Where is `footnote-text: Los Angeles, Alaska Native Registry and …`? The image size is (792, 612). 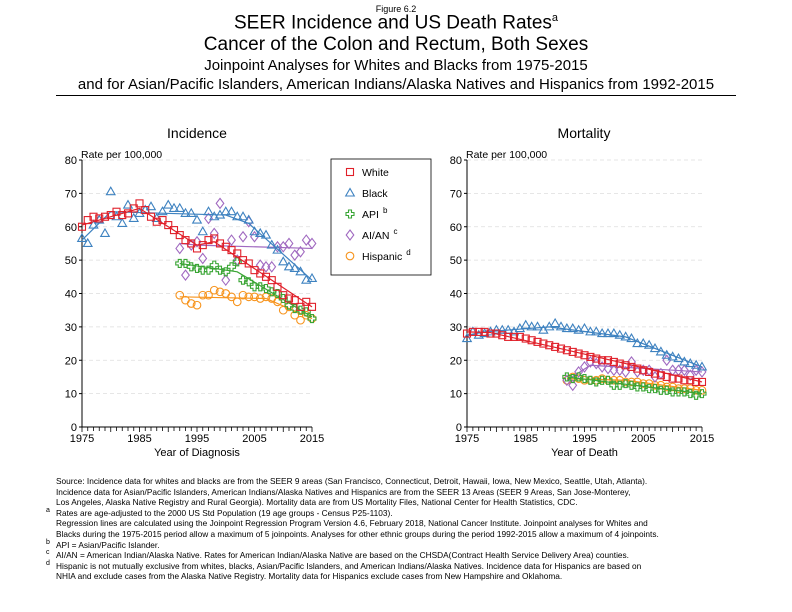
footnote-text: Los Angeles, Alaska Native Registry and … is located at coordinates (317, 502).